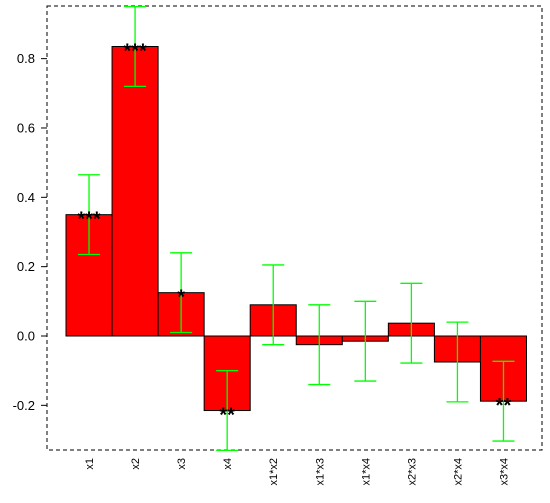  I want to click on y-tick-label: 0.4, so click(26, 197).